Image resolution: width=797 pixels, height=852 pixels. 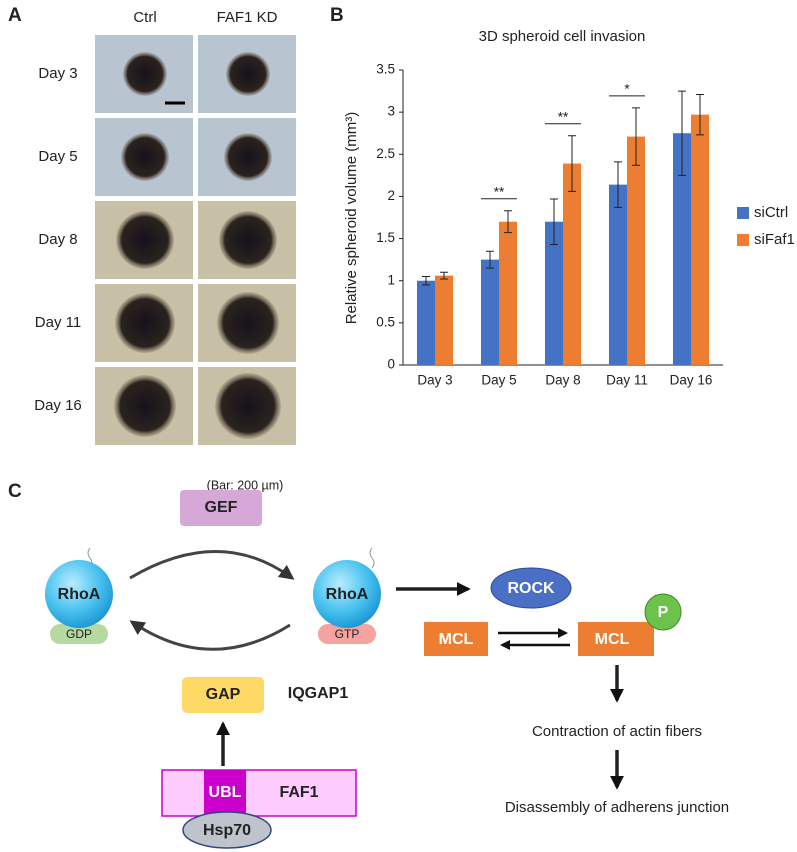 I want to click on x-tick-label: Day 11, so click(x=627, y=380).